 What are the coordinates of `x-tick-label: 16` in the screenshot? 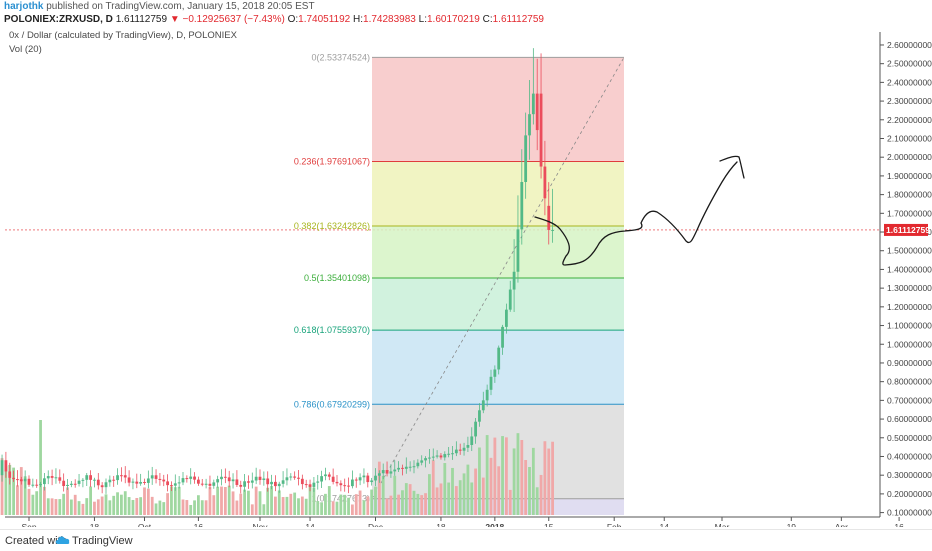 It's located at (899, 524).